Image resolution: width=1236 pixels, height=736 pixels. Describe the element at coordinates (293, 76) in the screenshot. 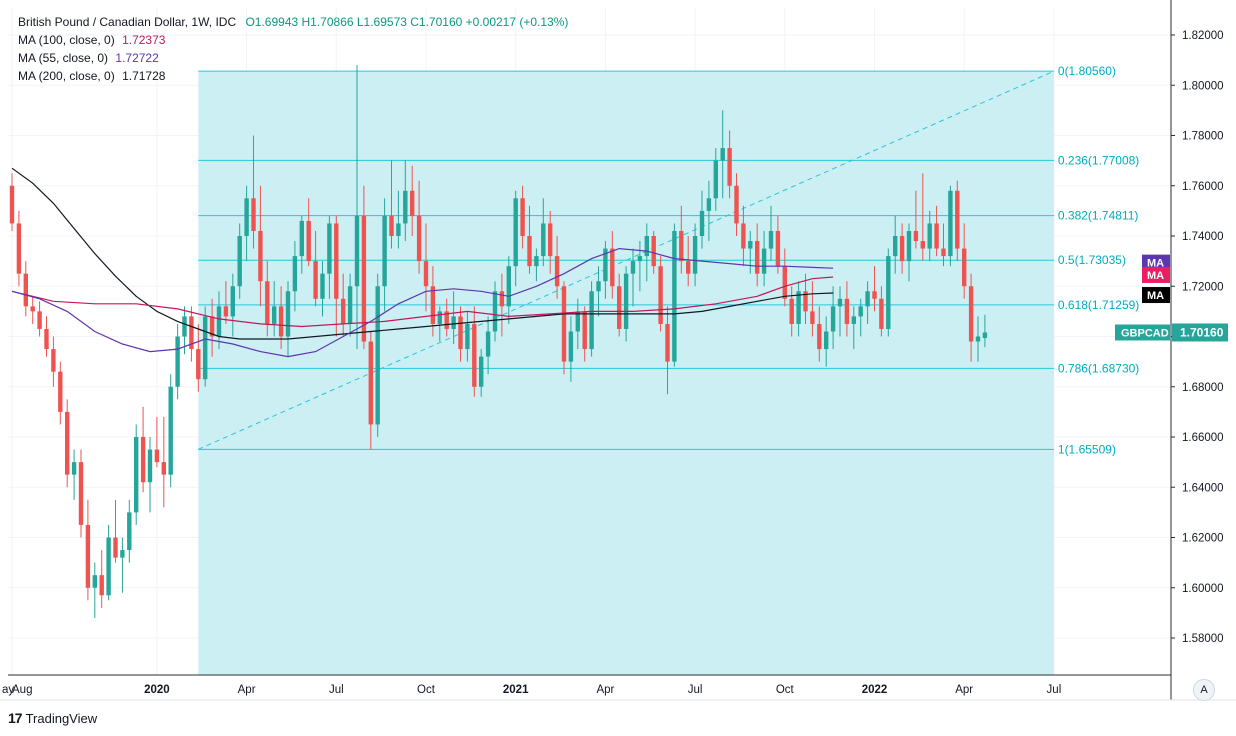

I see `ma200-legend-row: MA (200, close, 0) 1.71728` at that location.